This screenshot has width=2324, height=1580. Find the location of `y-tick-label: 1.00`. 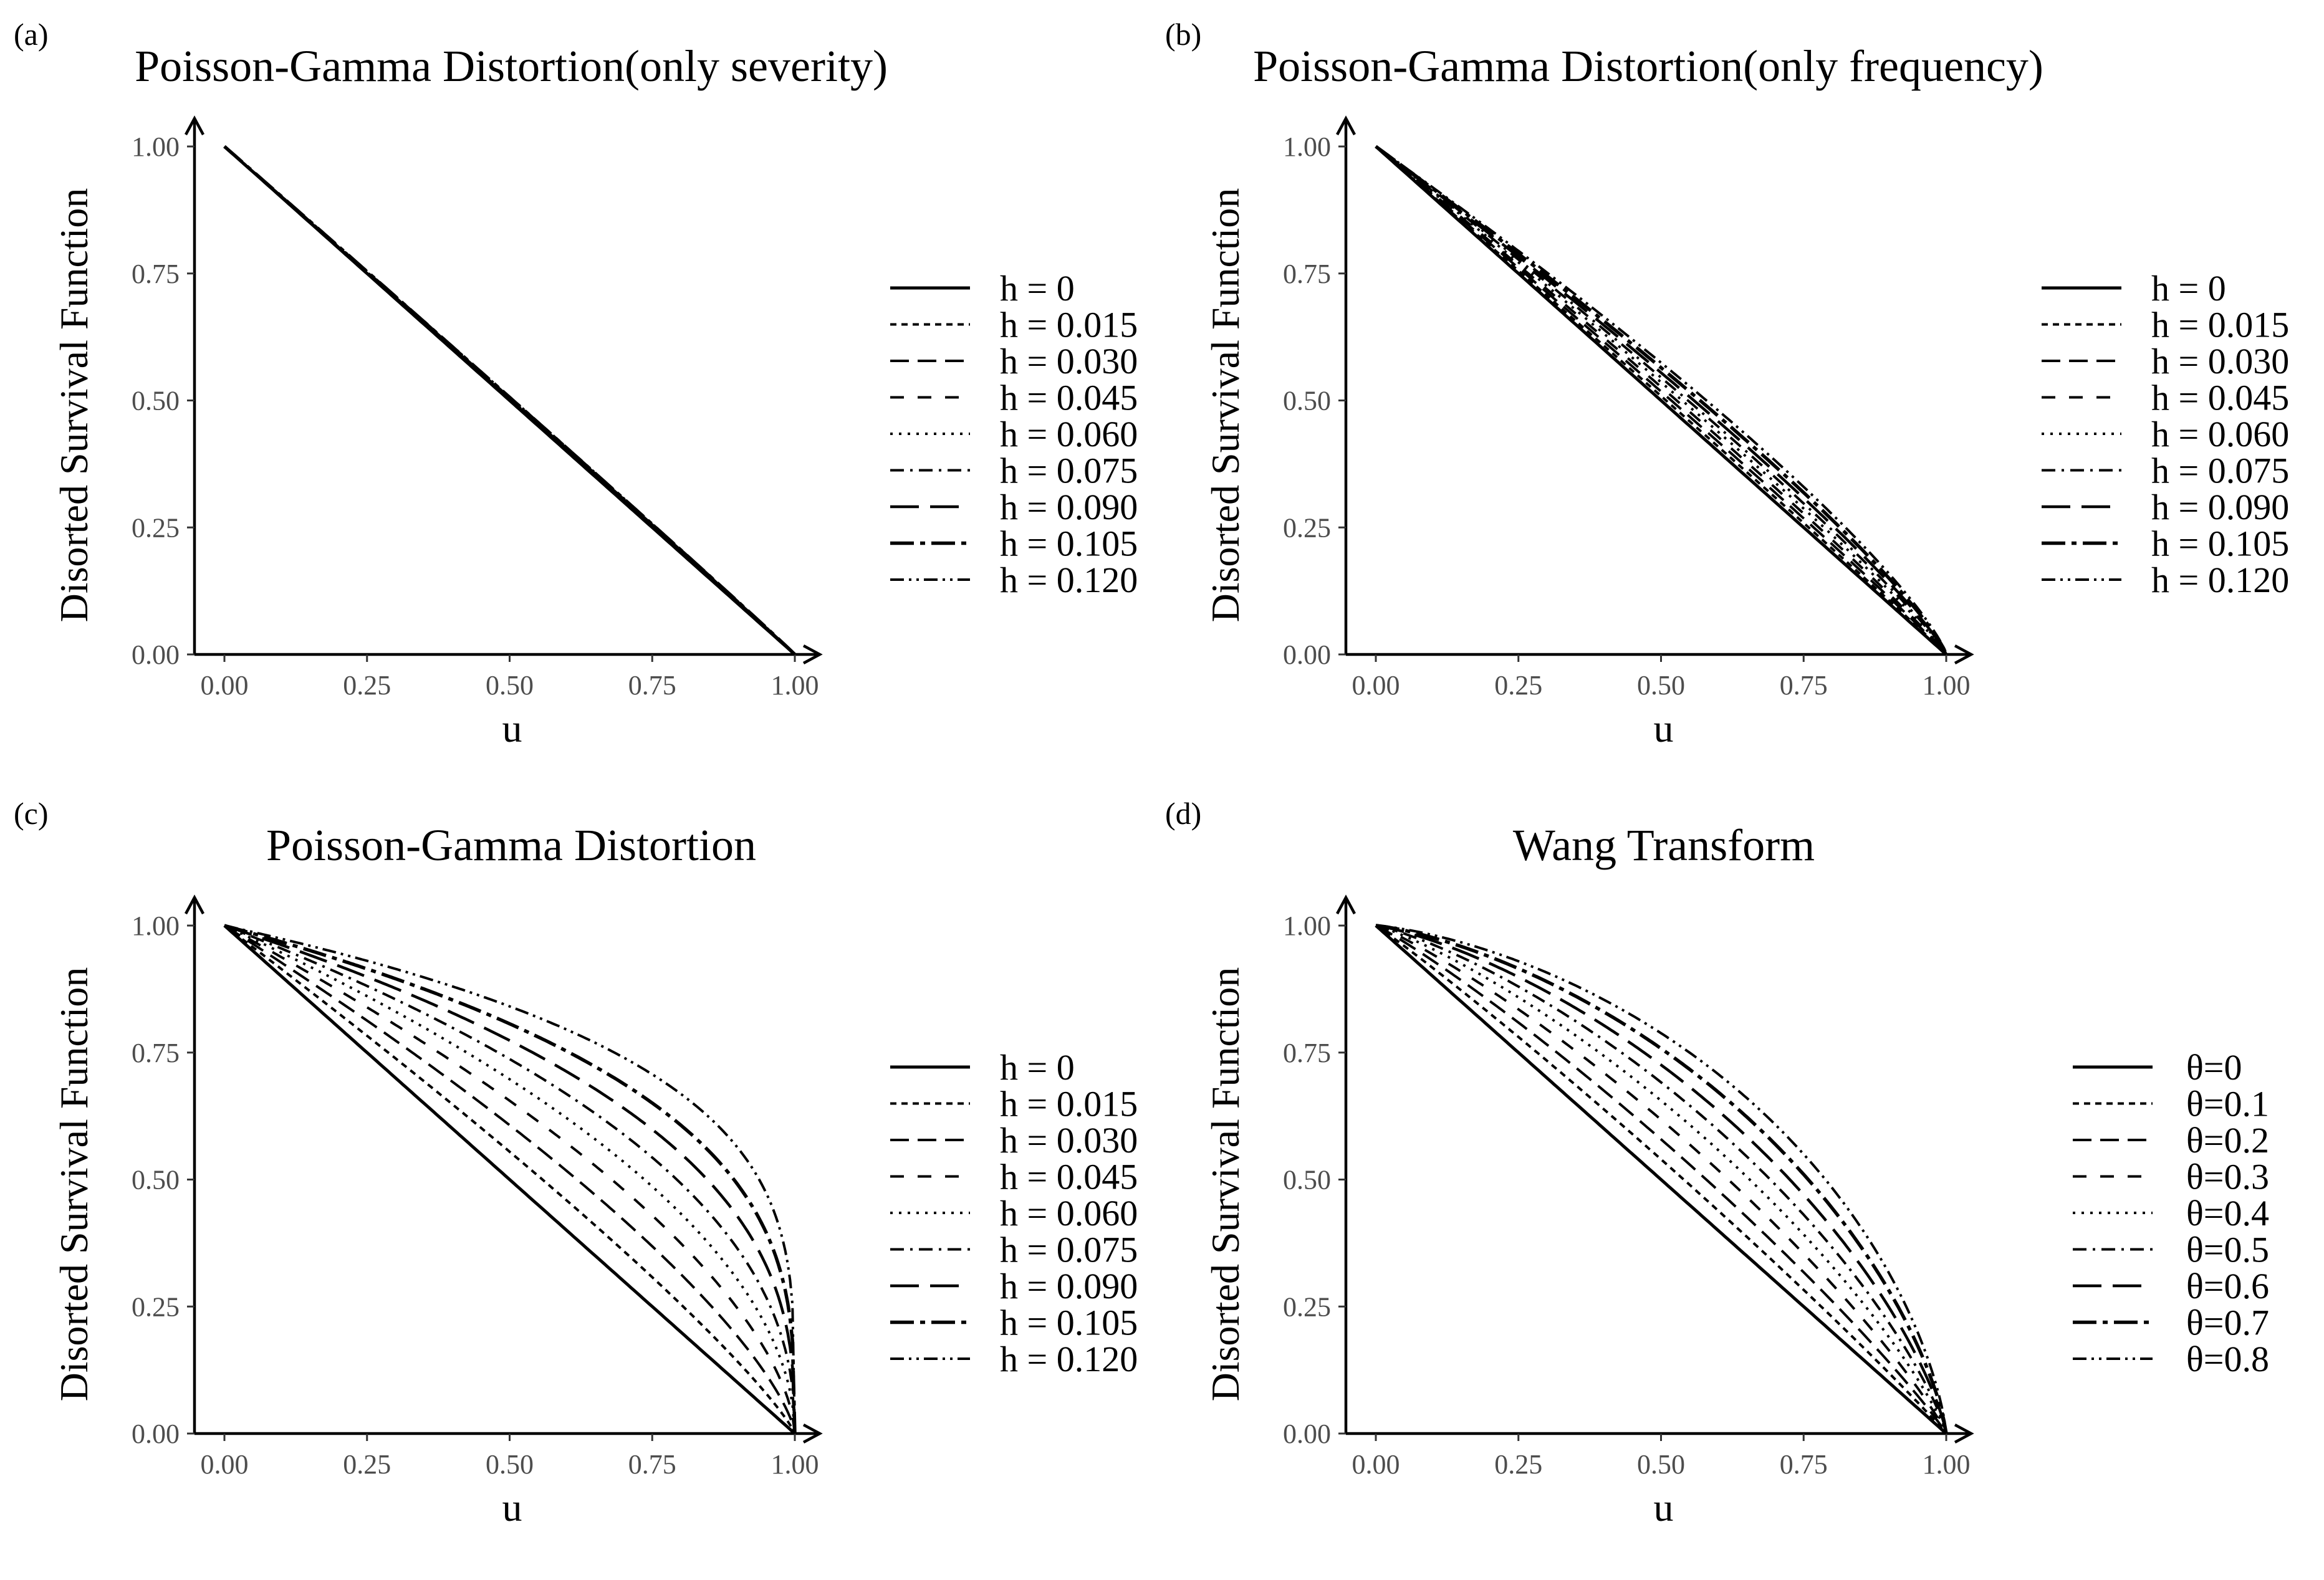

y-tick-label: 1.00 is located at coordinates (156, 926).